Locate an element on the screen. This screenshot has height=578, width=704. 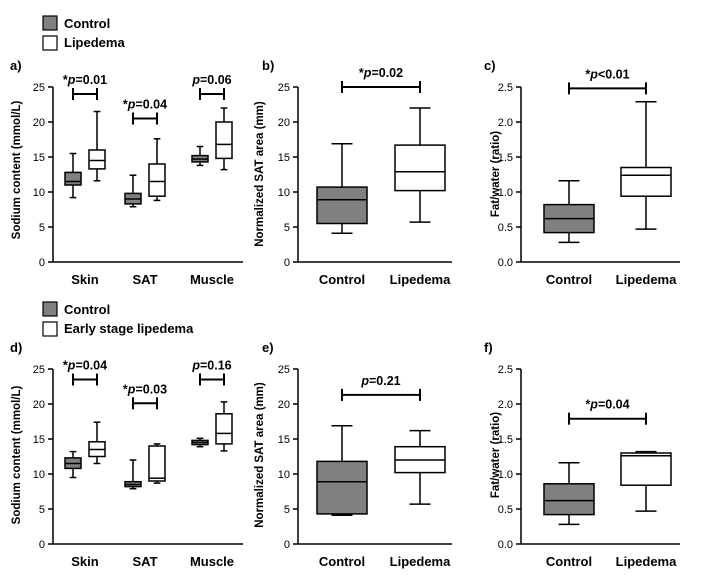
panel-label: b) is located at coordinates (268, 65).